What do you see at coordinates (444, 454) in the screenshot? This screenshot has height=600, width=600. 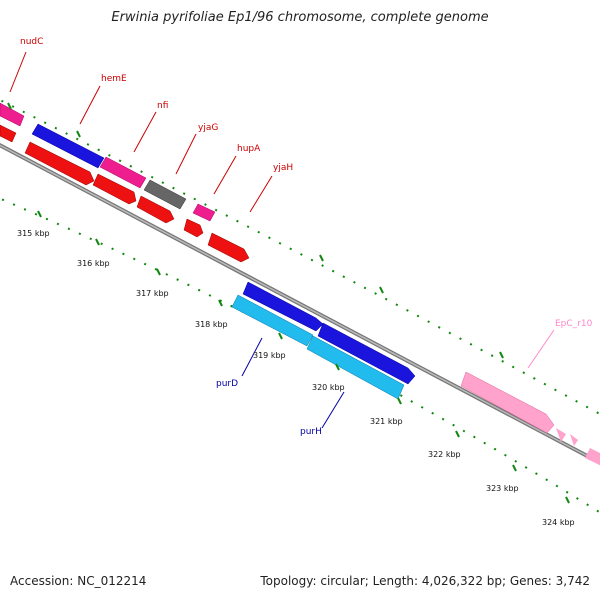 I see `tick-label-322: 322 kbp` at bounding box center [444, 454].